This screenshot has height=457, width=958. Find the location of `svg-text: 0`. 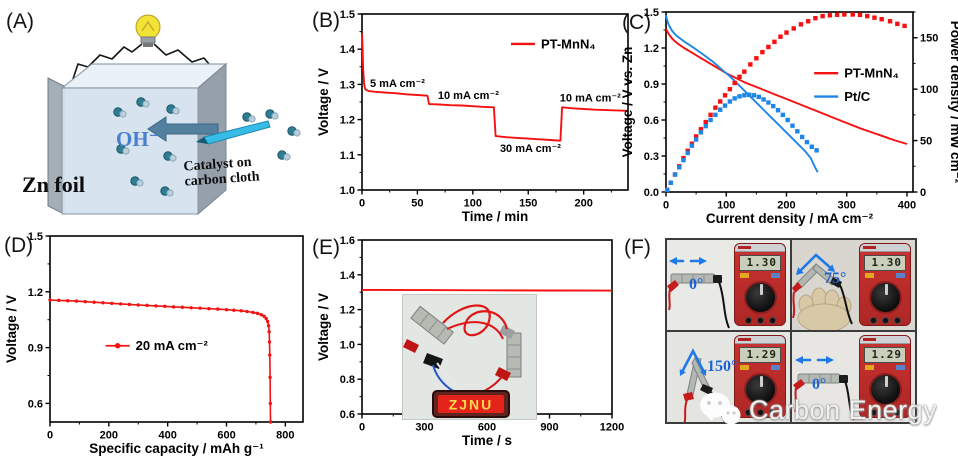

svg-text: 0 is located at coordinates (923, 193).